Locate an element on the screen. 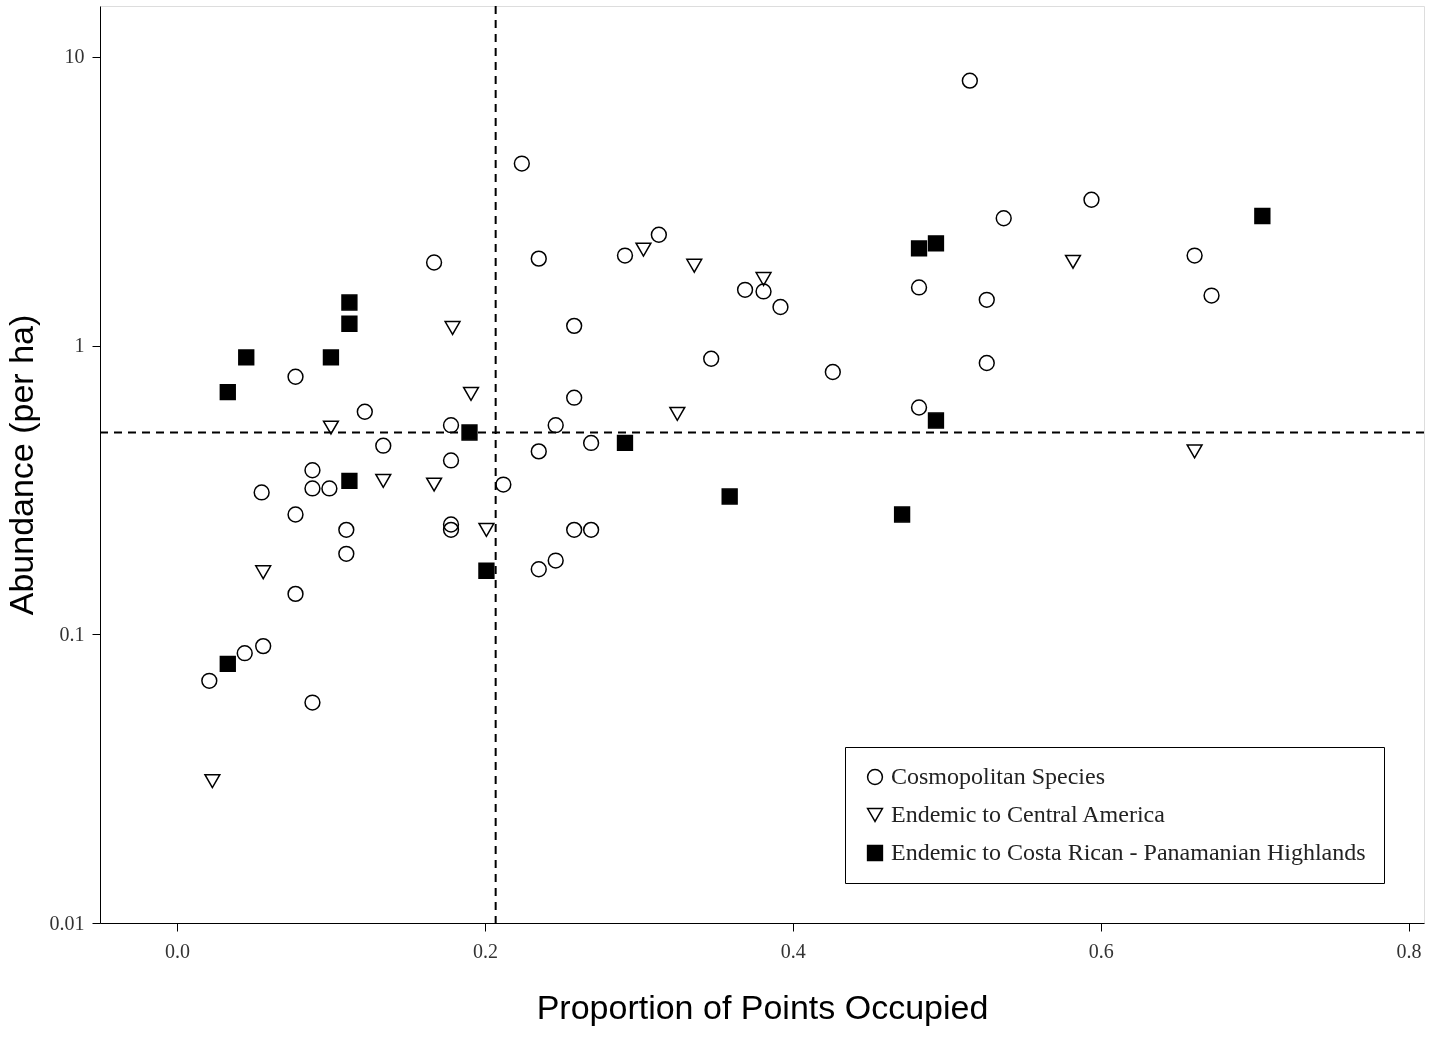 The height and width of the screenshot is (1041, 1441). x-tick-label: 0.2 is located at coordinates (485, 950).